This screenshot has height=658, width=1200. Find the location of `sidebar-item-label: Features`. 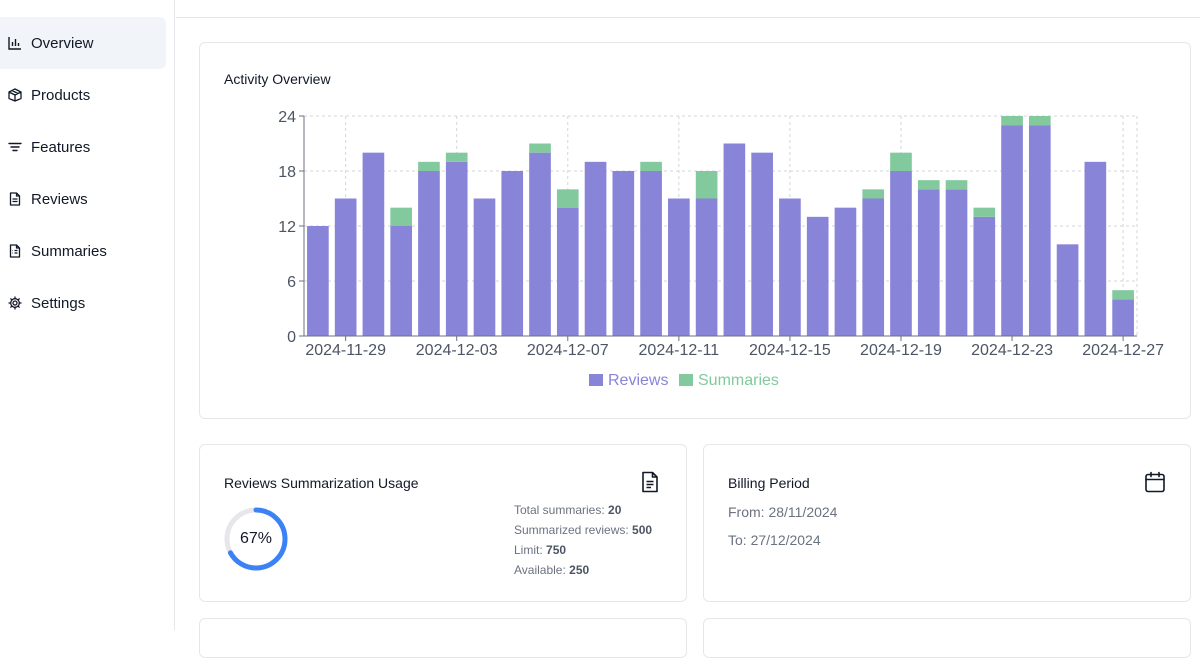

sidebar-item-label: Features is located at coordinates (61, 147).